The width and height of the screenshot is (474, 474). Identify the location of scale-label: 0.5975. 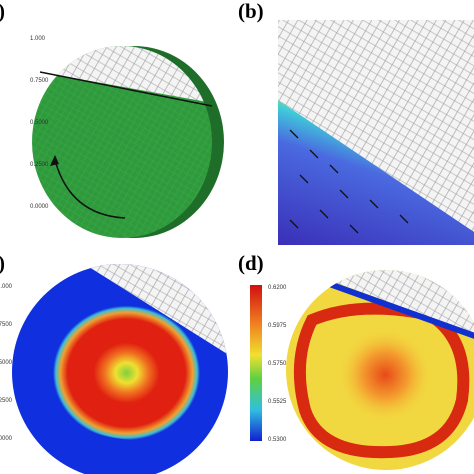
(277, 326).